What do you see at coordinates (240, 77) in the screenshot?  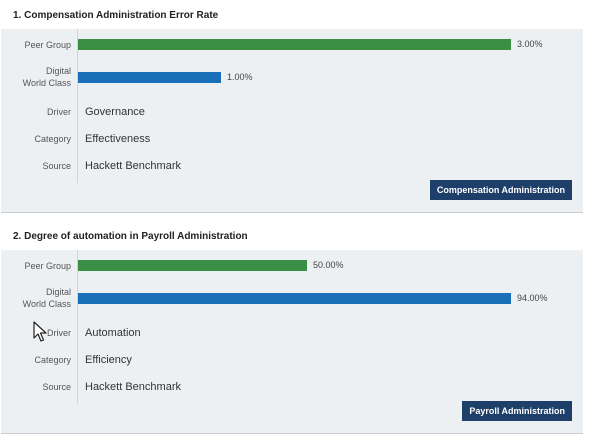 I see `digital-world-class-value: 1.00%` at bounding box center [240, 77].